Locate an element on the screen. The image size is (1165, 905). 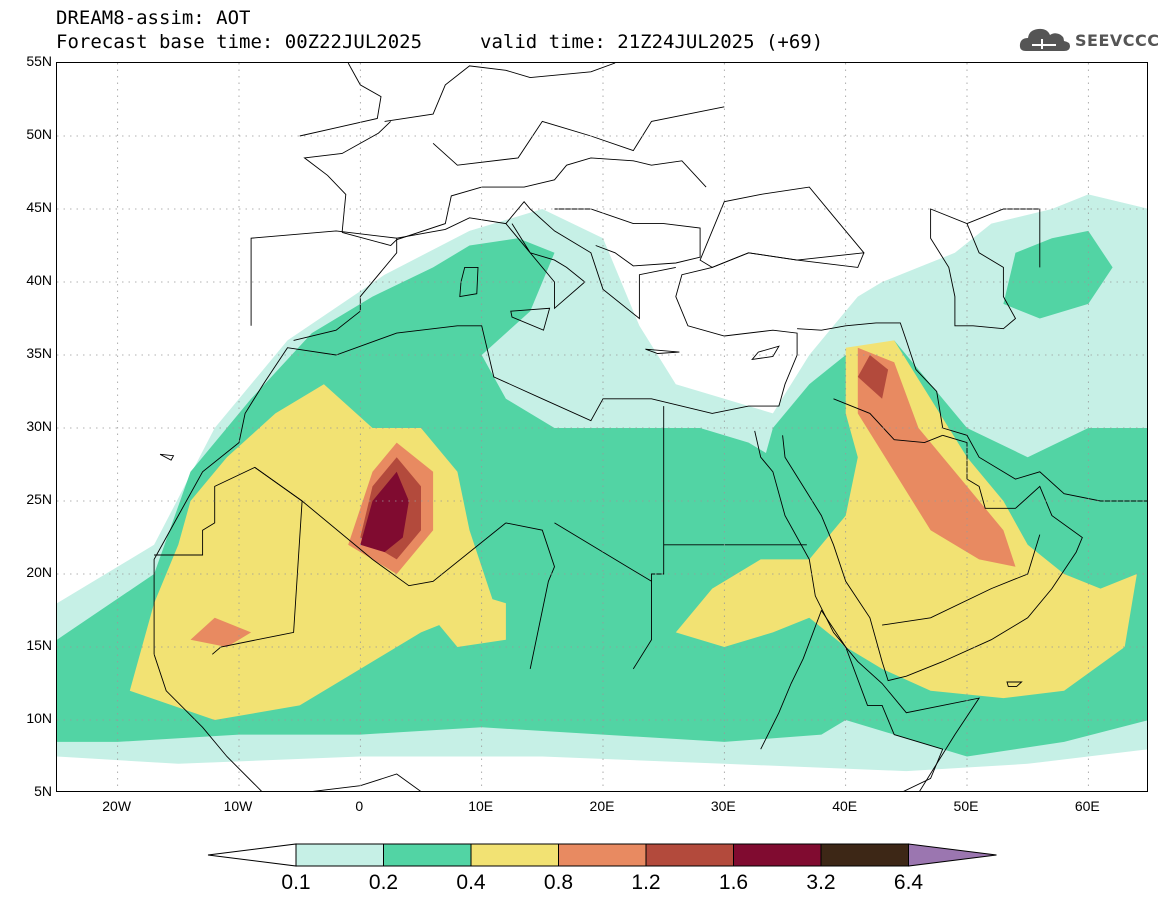
aot-region-0.8-mali is located at coordinates (221, 632).